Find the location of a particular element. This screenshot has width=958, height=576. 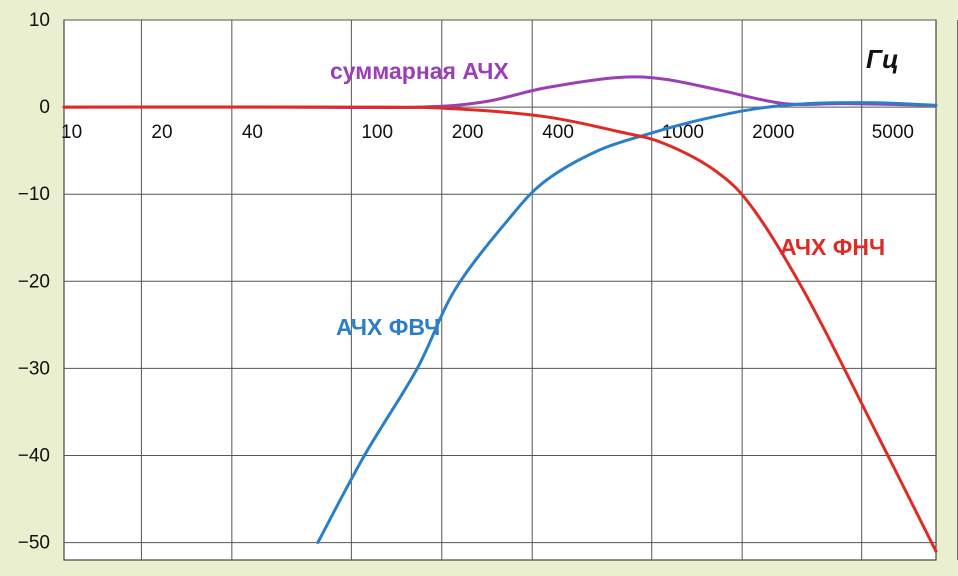

x-tick-label: 10 is located at coordinates (71, 132).